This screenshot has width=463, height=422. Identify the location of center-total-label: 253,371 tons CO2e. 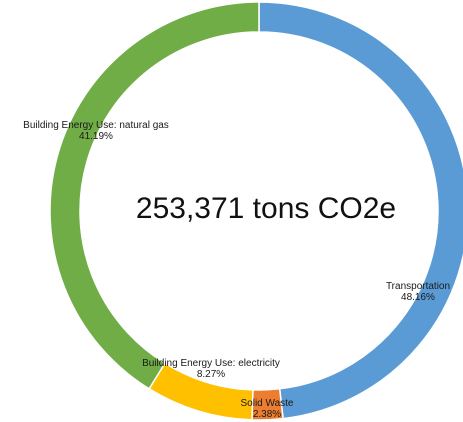
(266, 208).